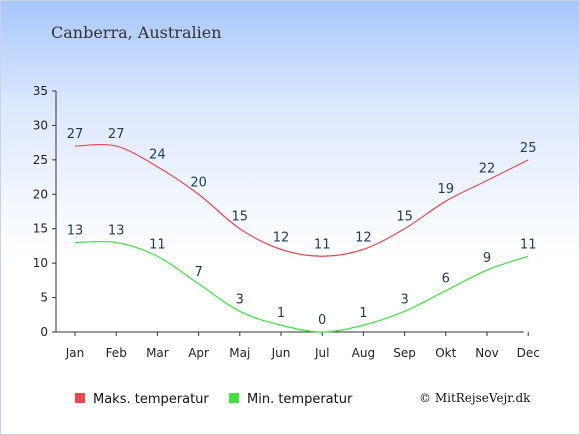 This screenshot has width=580, height=435. Describe the element at coordinates (198, 353) in the screenshot. I see `x-tick-label: Apr` at that location.